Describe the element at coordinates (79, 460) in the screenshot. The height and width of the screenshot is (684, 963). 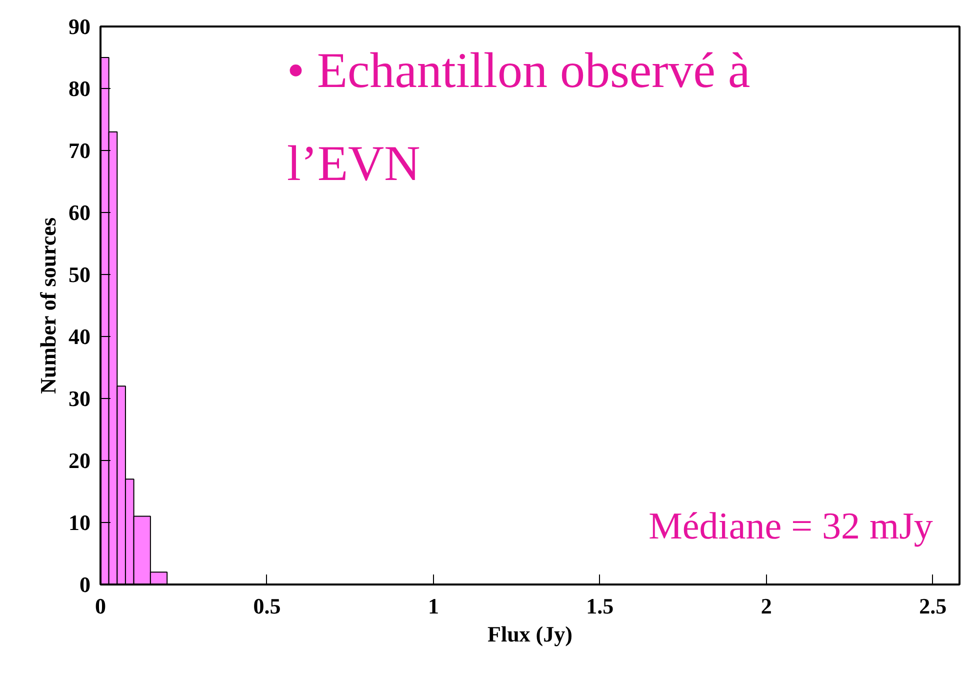
I see `y-tick-label: 20` at that location.